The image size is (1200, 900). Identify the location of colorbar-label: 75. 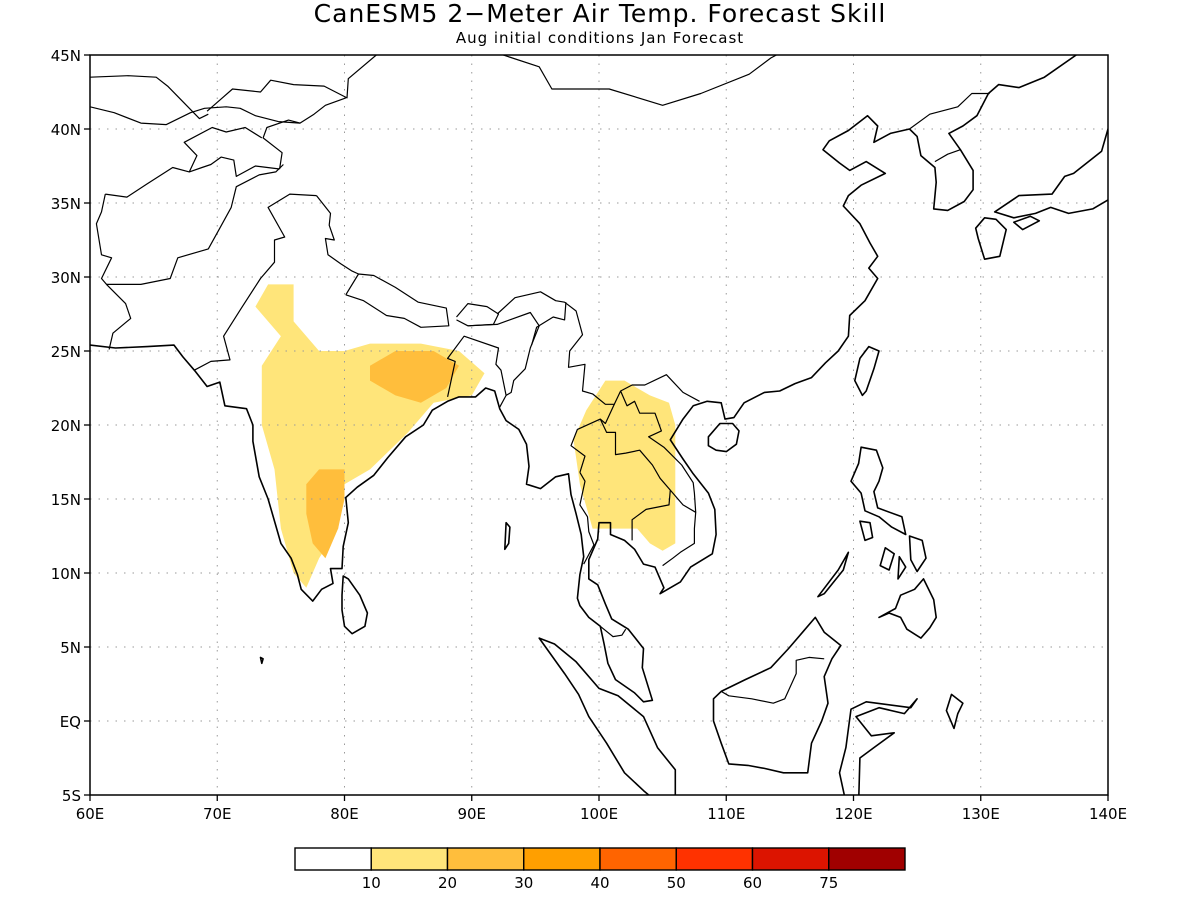
(828, 883).